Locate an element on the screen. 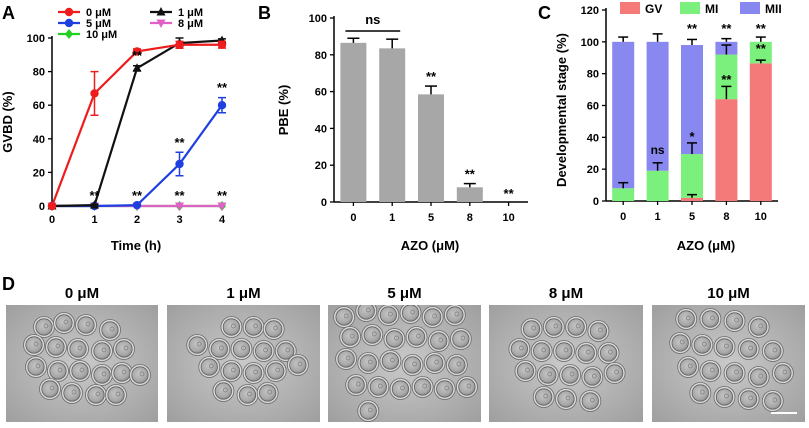 The width and height of the screenshot is (809, 428). panel-c-legend-label: MII is located at coordinates (773, 9).